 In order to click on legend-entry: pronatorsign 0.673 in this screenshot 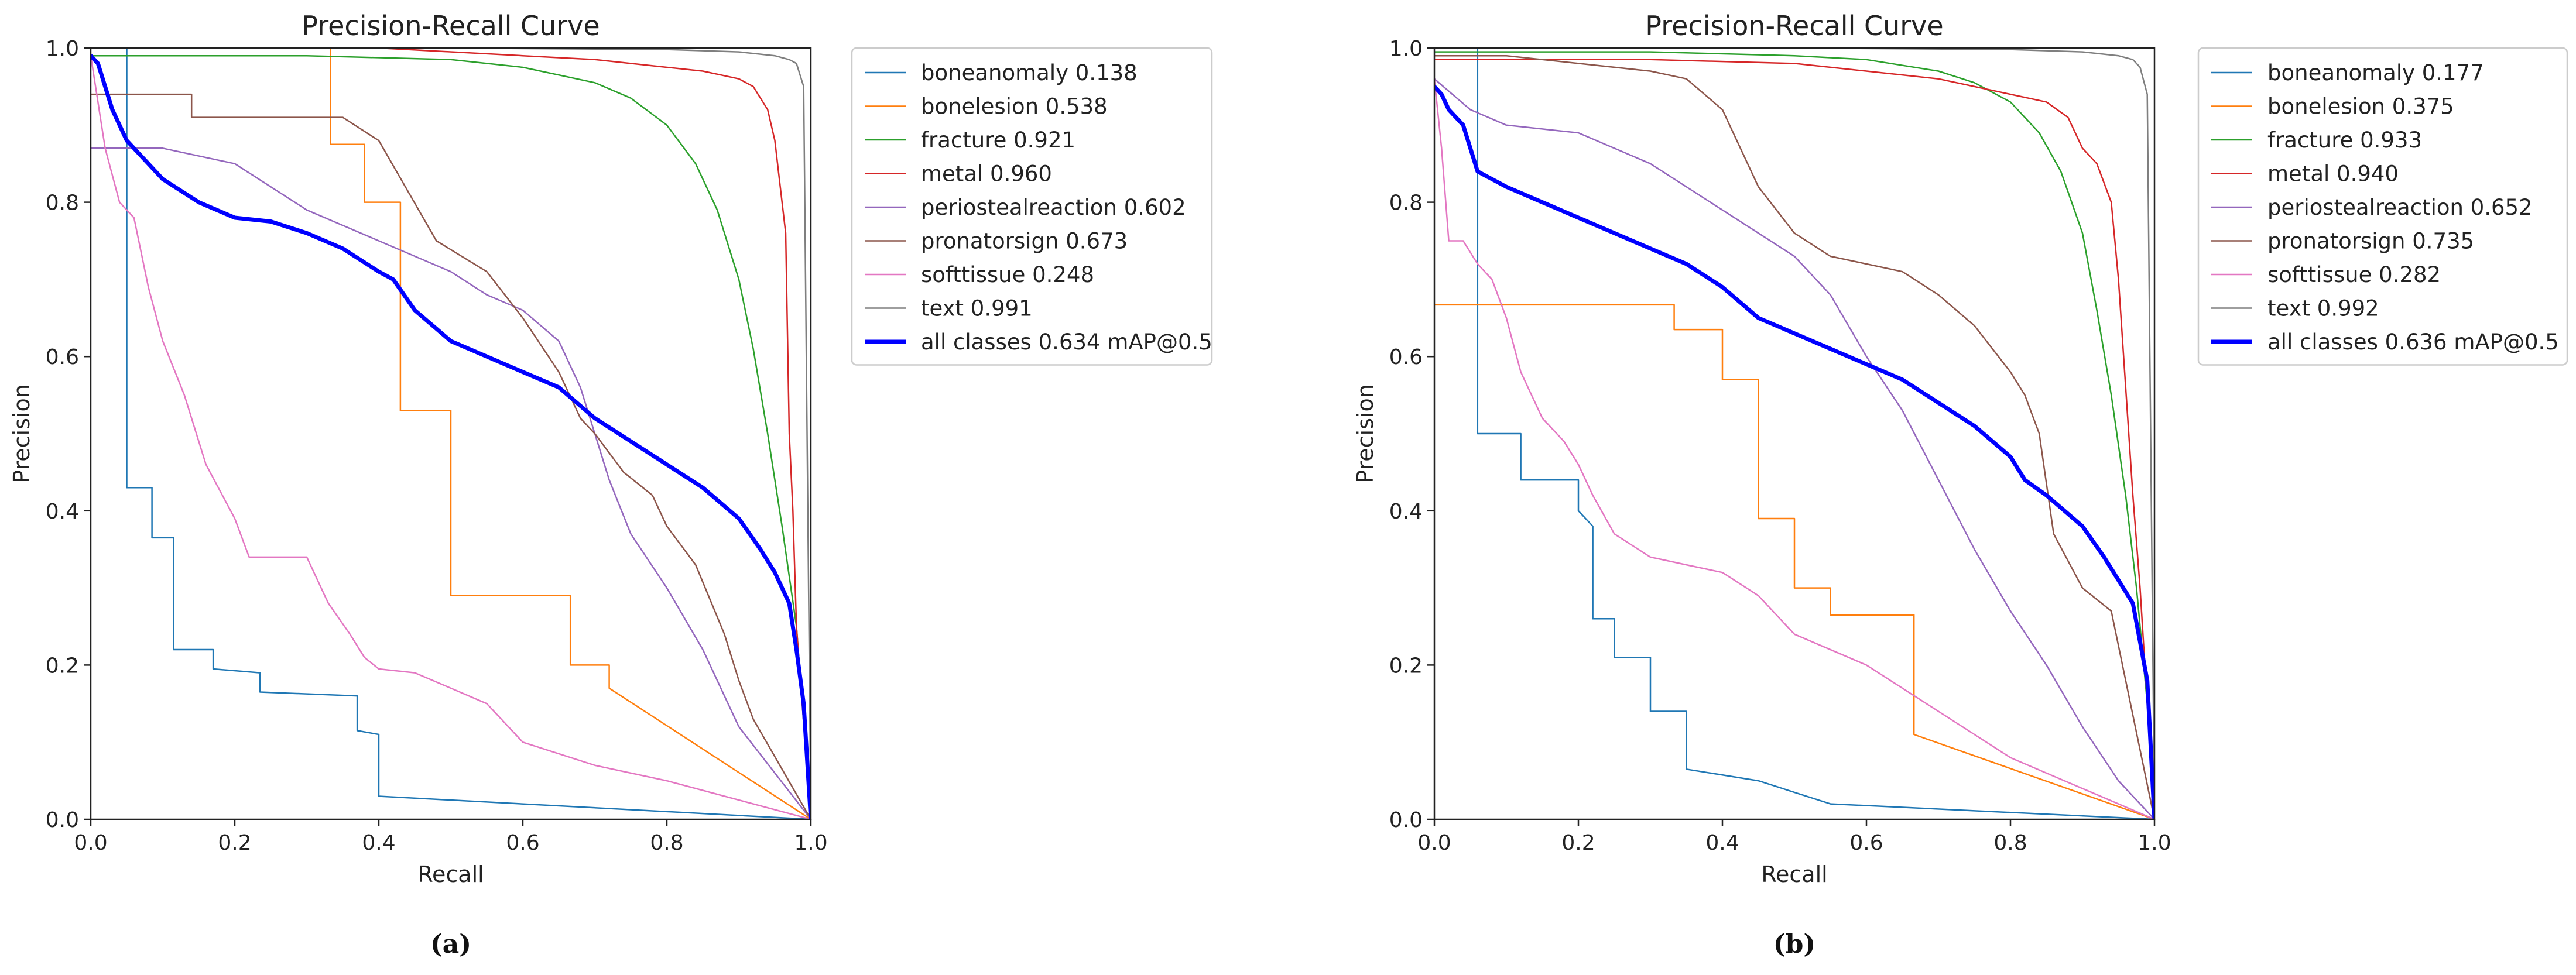, I will do `click(1024, 241)`.